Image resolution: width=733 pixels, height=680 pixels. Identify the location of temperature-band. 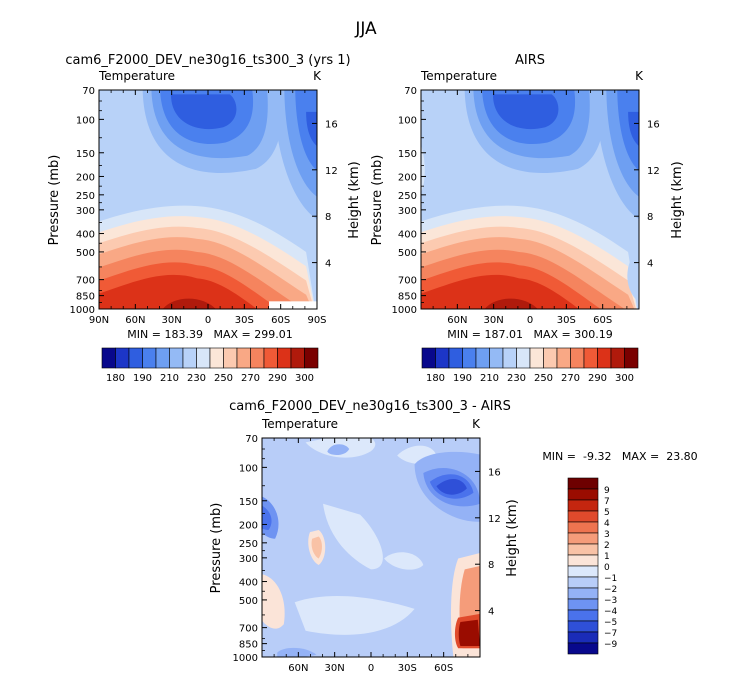
(500, 292).